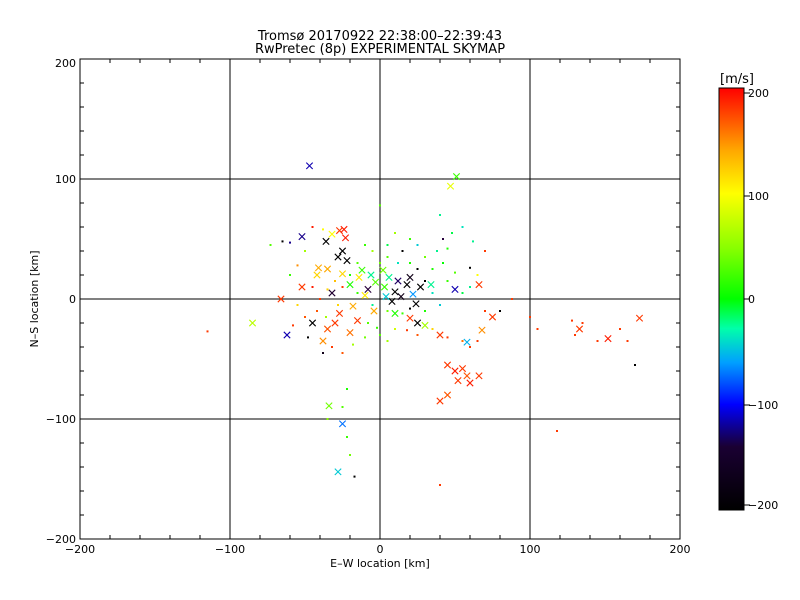 The width and height of the screenshot is (800, 600). Describe the element at coordinates (731, 299) in the screenshot. I see `colorbar-gradient` at that location.